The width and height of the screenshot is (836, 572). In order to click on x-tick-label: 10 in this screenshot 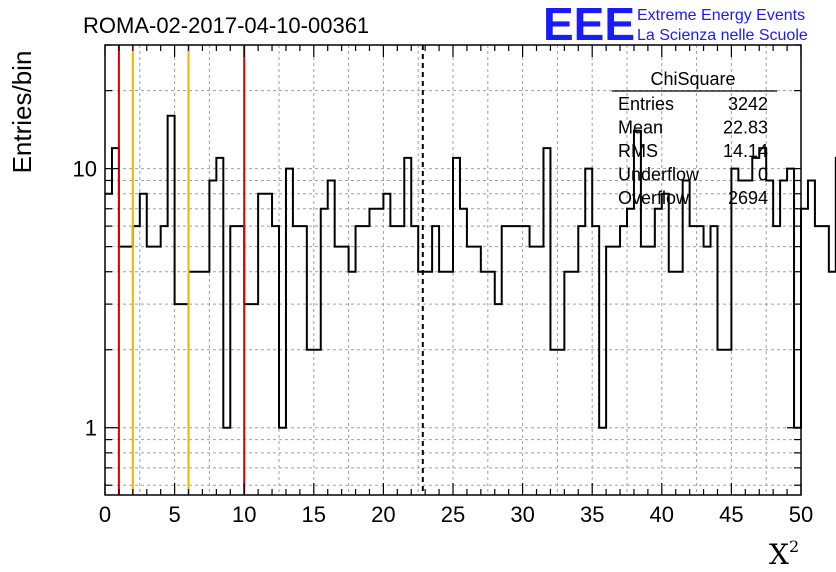, I will do `click(244, 514)`.